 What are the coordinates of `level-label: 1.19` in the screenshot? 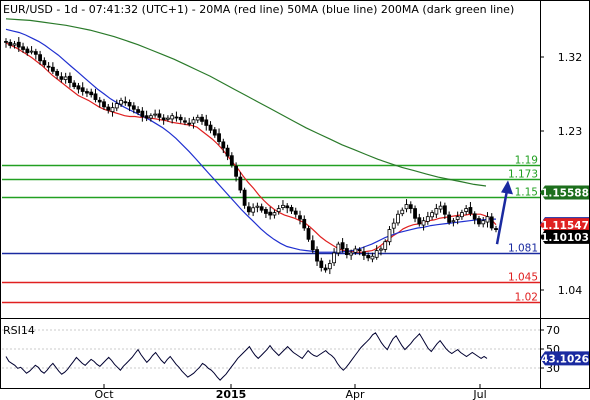 It's located at (526, 161).